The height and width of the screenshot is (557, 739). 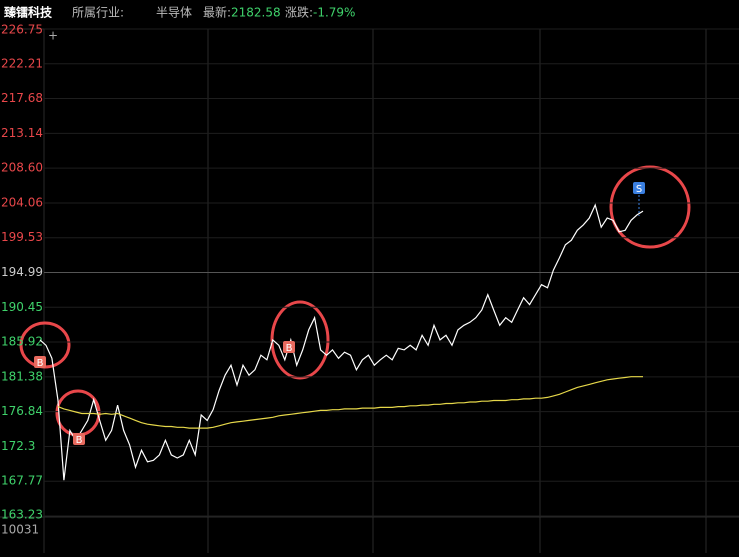 What do you see at coordinates (98, 13) in the screenshot?
I see `industry-label: 所属行业:` at bounding box center [98, 13].